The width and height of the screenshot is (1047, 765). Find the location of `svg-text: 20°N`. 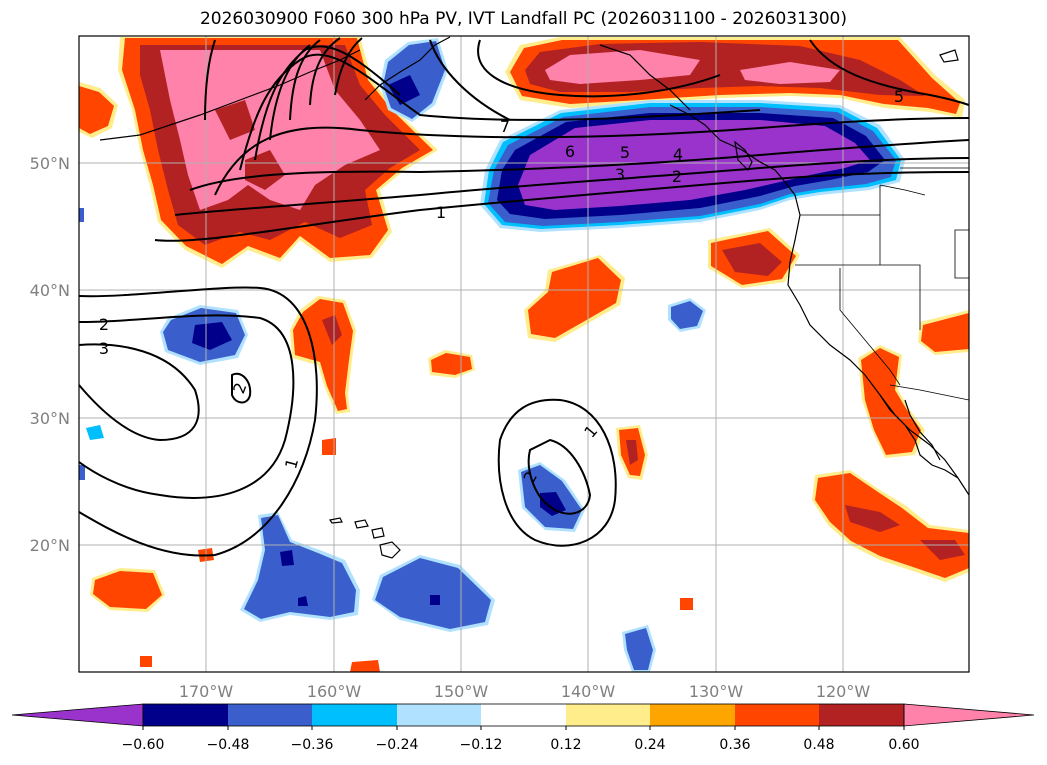

svg-text: 20°N is located at coordinates (50, 545).